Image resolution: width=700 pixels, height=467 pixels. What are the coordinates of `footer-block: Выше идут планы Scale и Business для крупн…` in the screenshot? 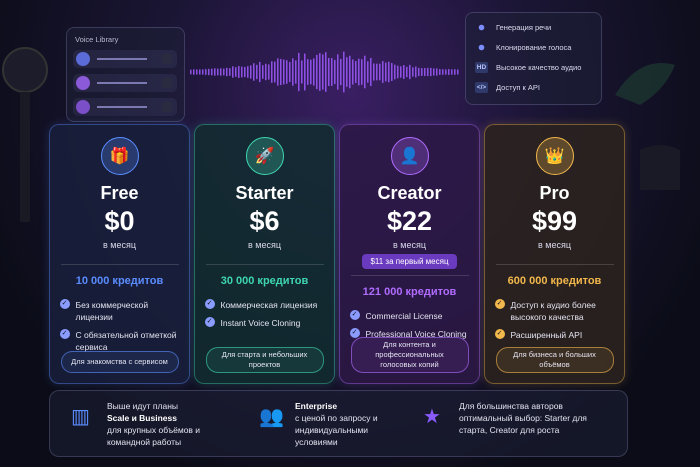 It's located at (167, 424).